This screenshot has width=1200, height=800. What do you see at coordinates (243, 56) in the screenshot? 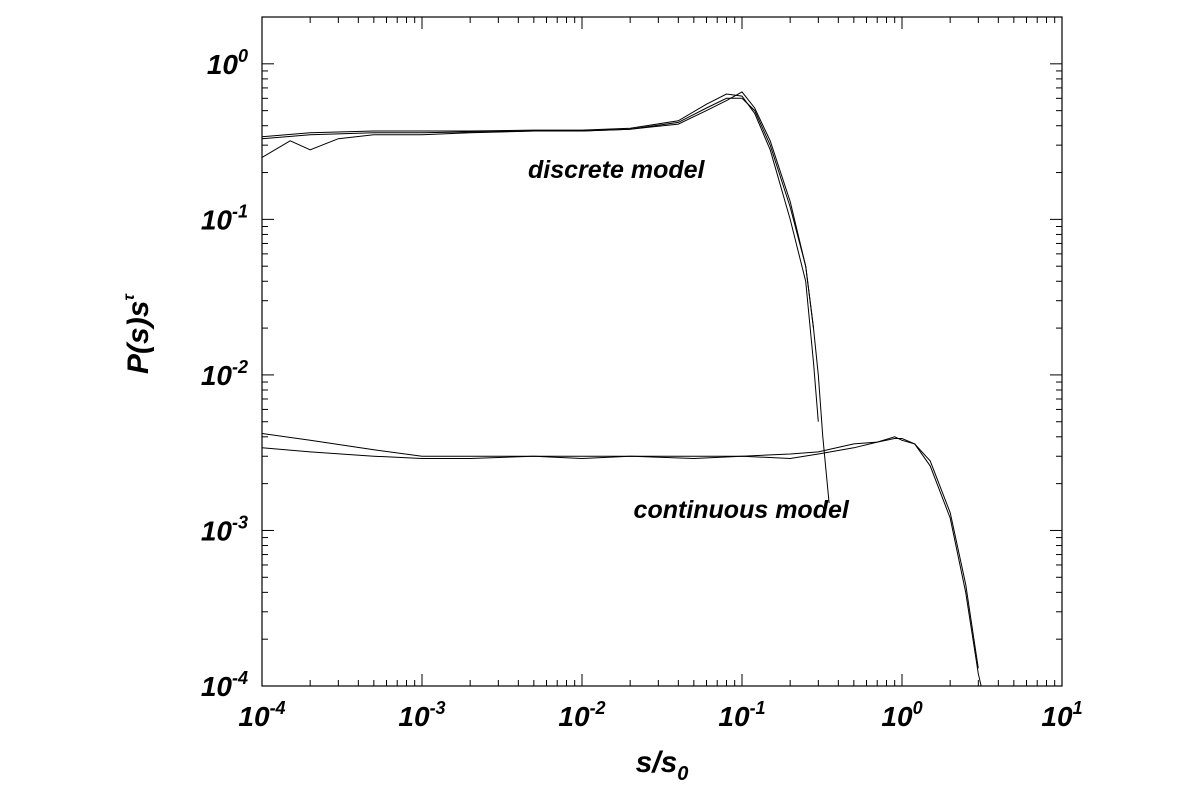
I see `y-tick-label-exp: 0` at bounding box center [243, 56].